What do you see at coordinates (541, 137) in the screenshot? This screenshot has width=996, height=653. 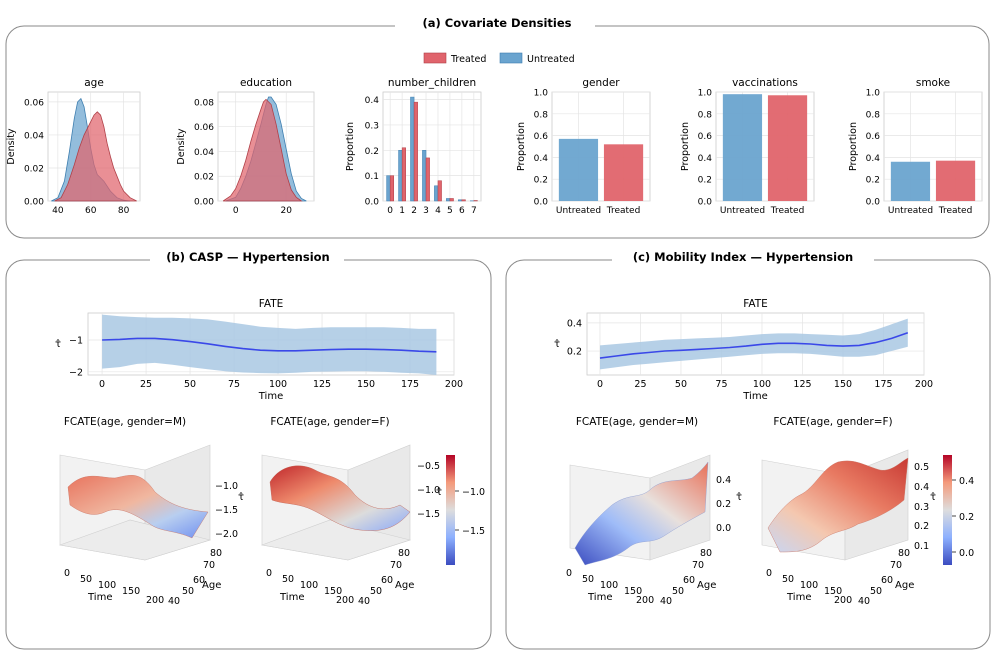 I see `ytick-label: 0.6` at bounding box center [541, 137].